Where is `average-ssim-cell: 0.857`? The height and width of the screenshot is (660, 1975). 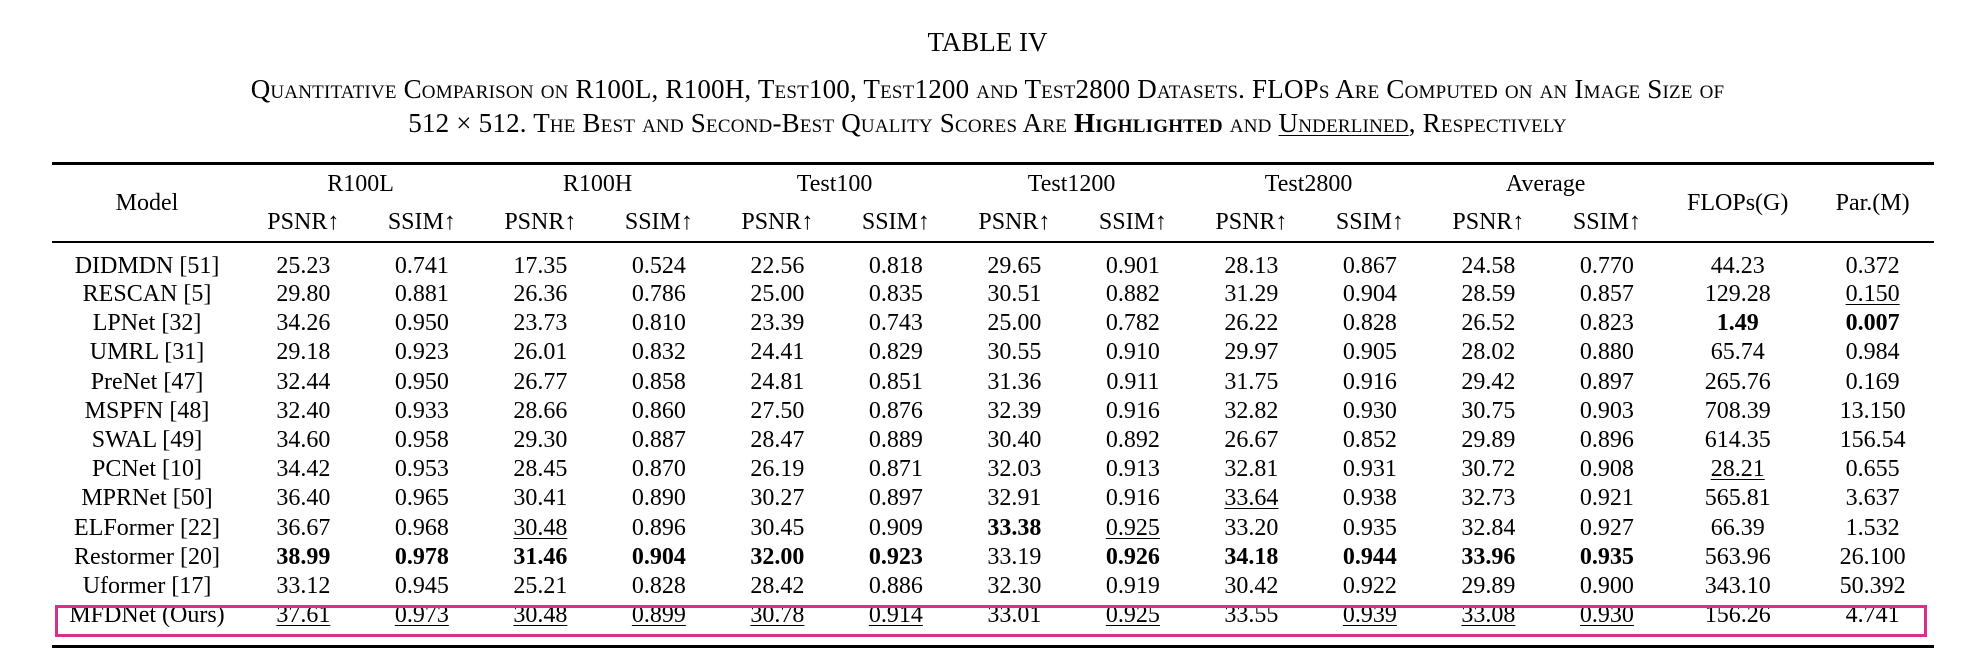 average-ssim-cell: 0.857 is located at coordinates (1607, 294).